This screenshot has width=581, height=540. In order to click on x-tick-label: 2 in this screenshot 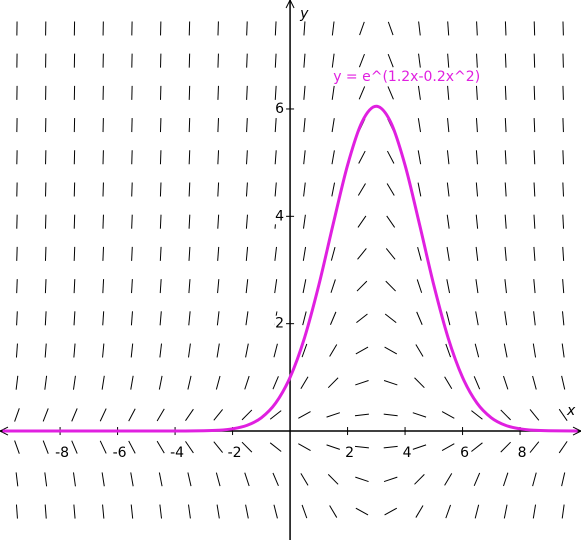, I will do `click(349, 453)`.